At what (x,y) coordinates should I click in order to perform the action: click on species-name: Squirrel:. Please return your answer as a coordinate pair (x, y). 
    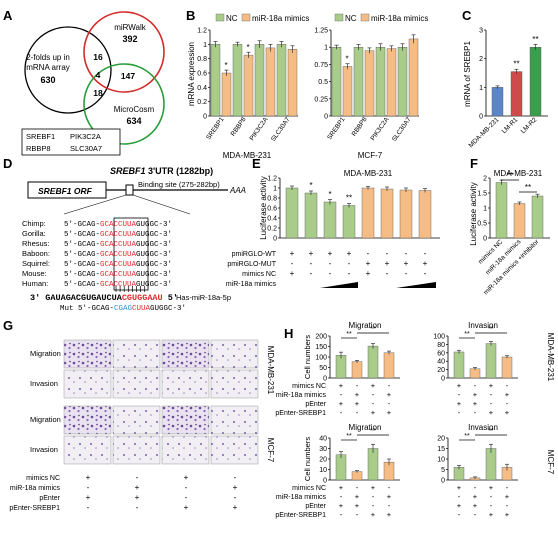
    Looking at the image, I should click on (36, 263).